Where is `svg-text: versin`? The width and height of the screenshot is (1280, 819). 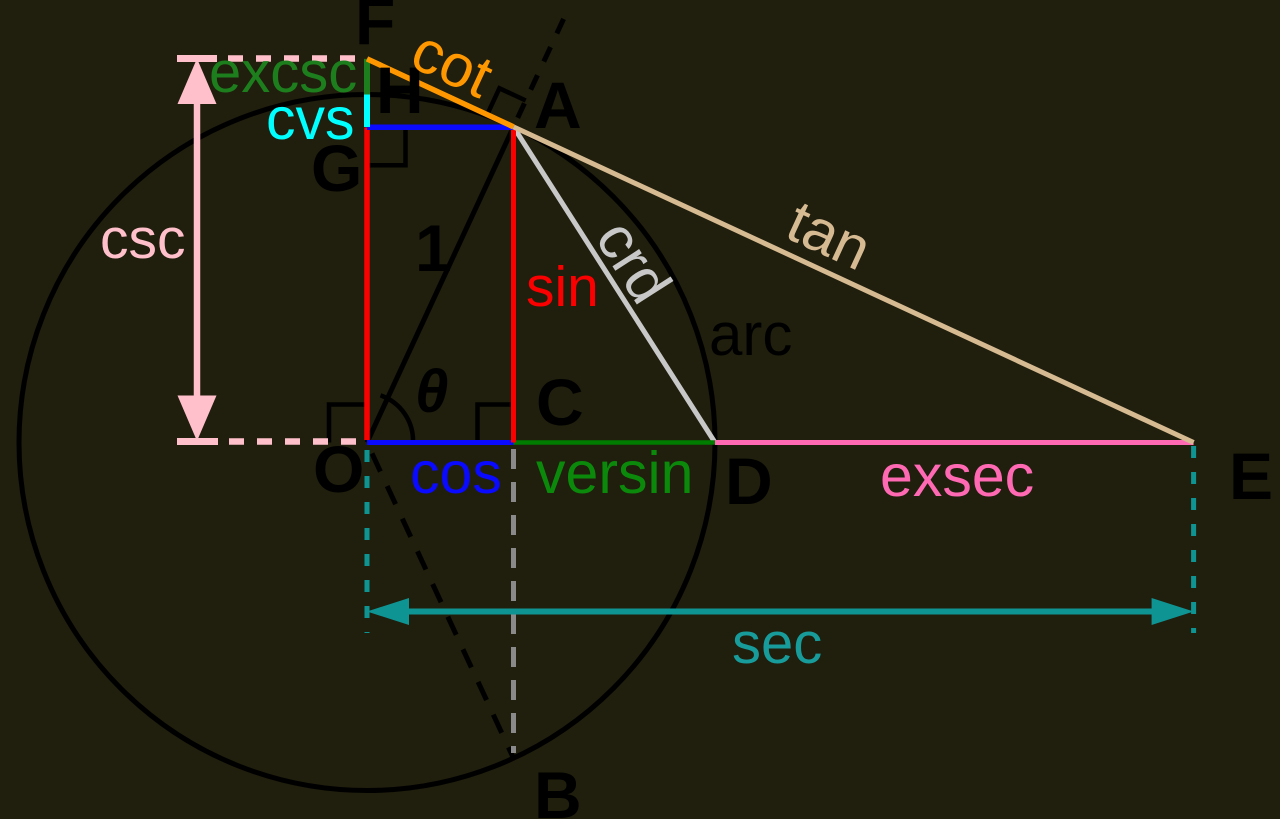
svg-text: versin is located at coordinates (614, 473).